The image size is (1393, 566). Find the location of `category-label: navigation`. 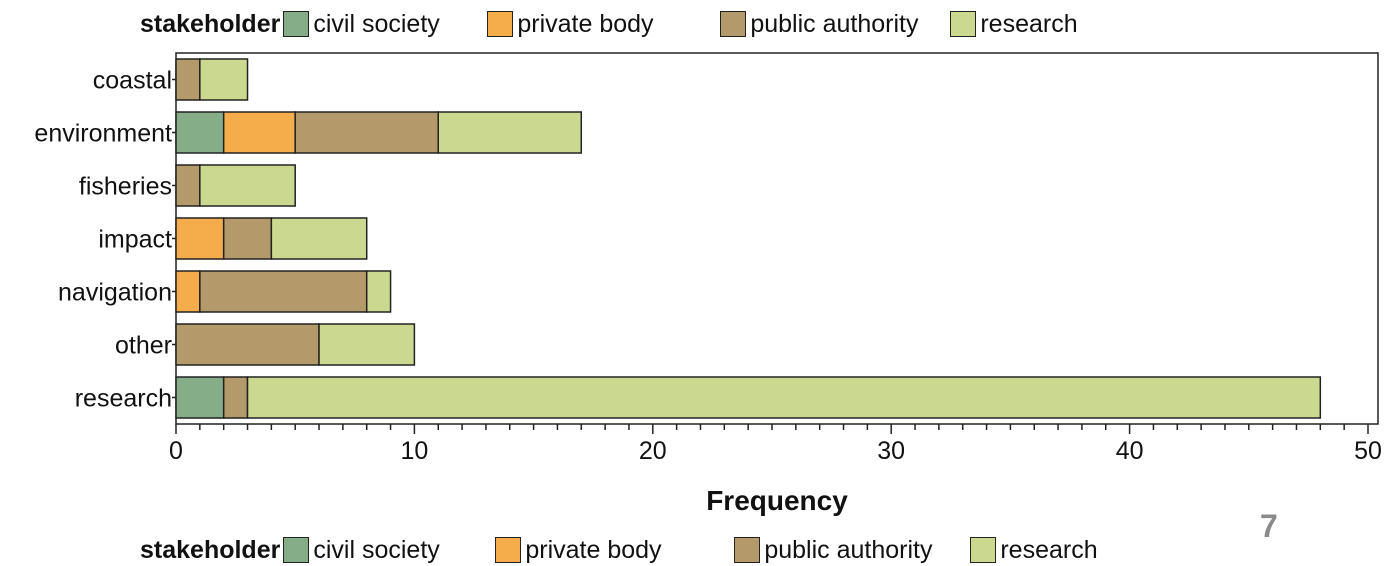

category-label: navigation is located at coordinates (115, 293).